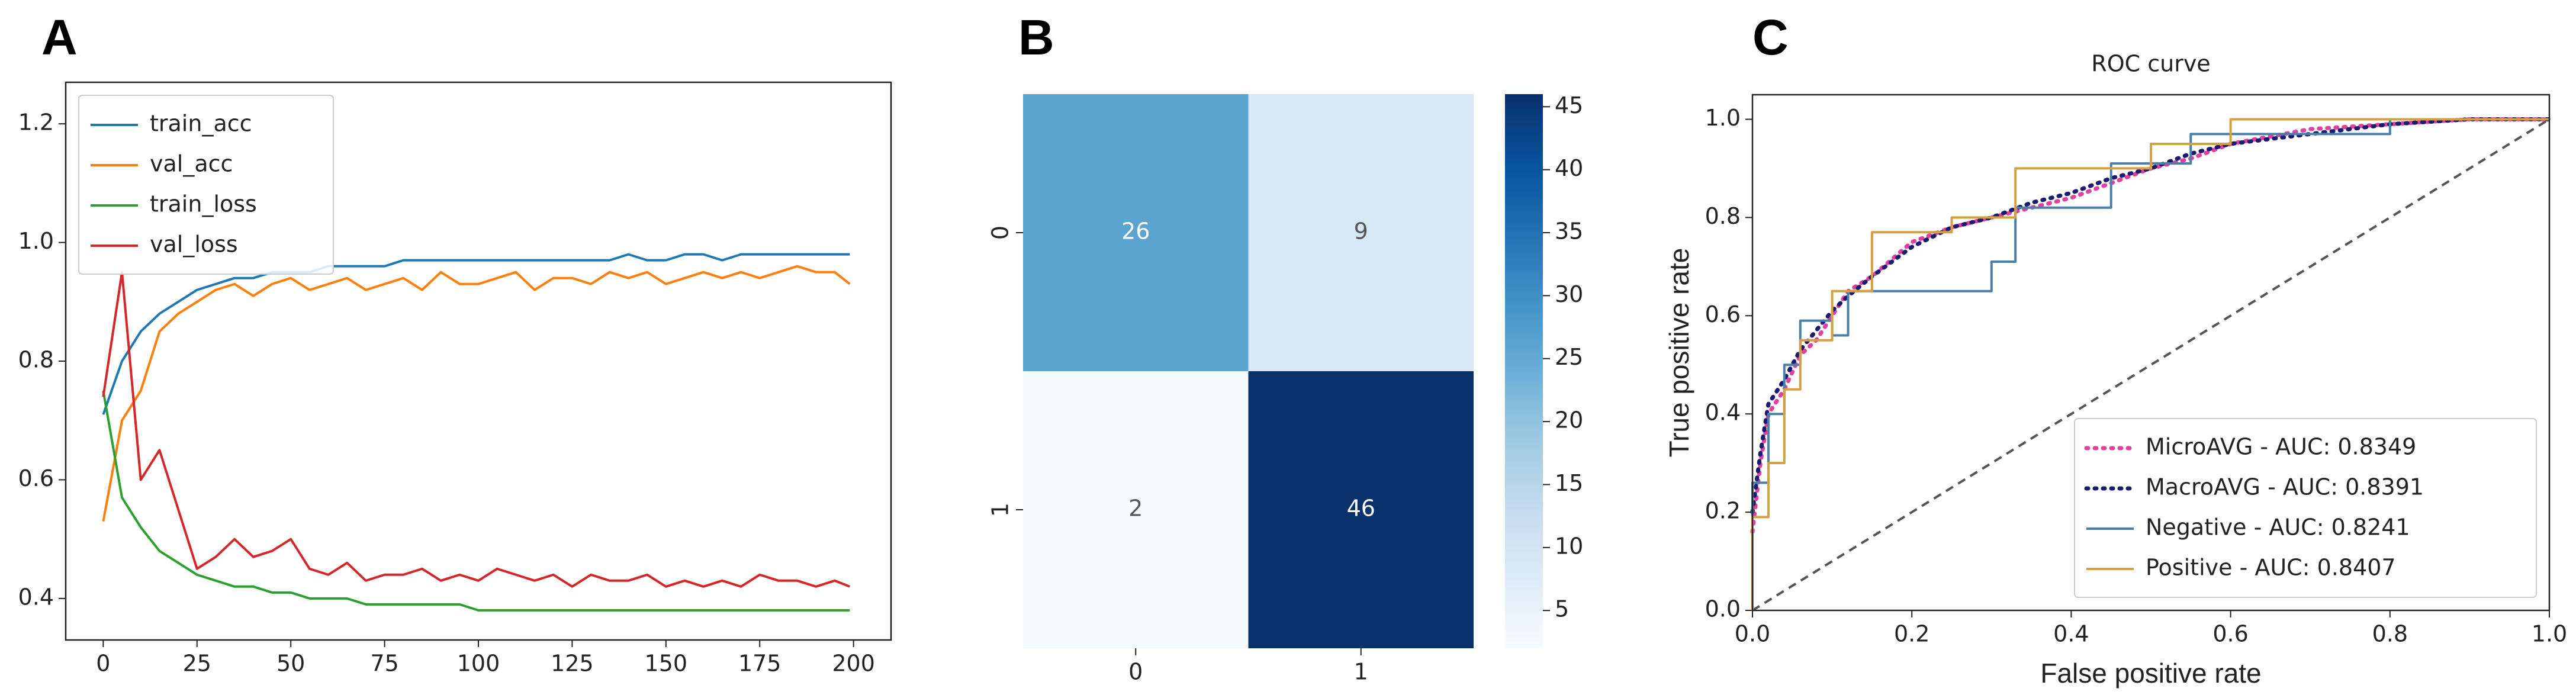  What do you see at coordinates (194, 244) in the screenshot?
I see `legend-label: val_loss` at bounding box center [194, 244].